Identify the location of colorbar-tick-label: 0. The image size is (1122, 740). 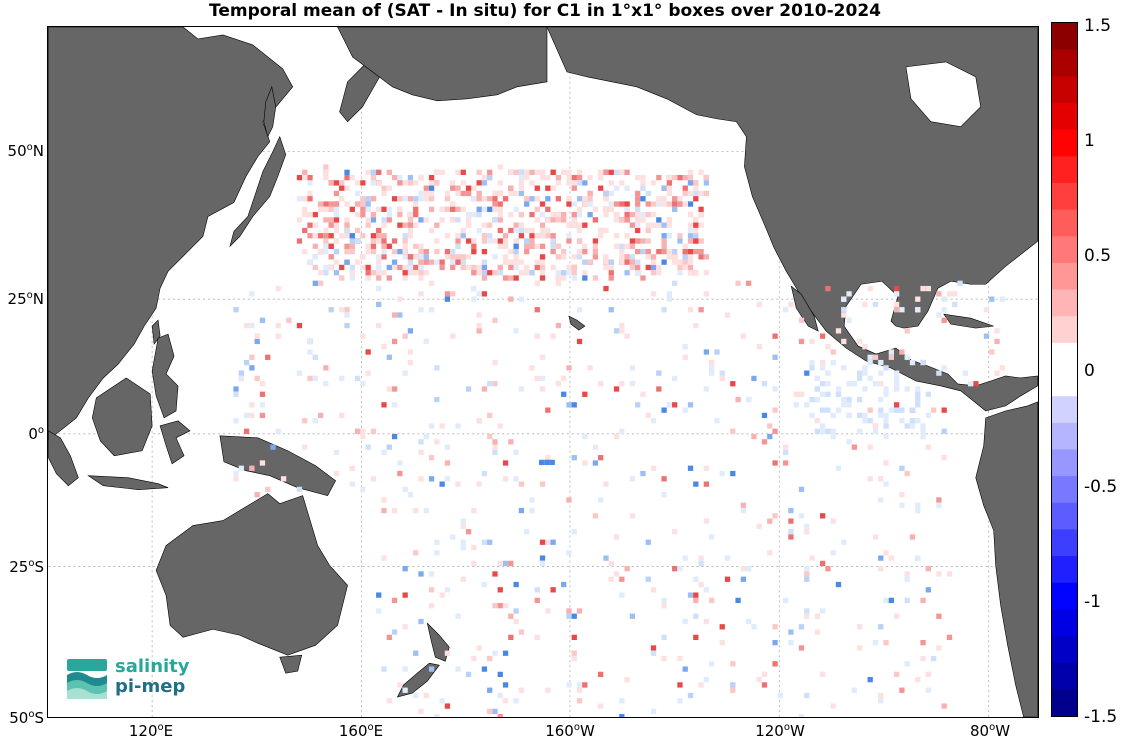
(1089, 371).